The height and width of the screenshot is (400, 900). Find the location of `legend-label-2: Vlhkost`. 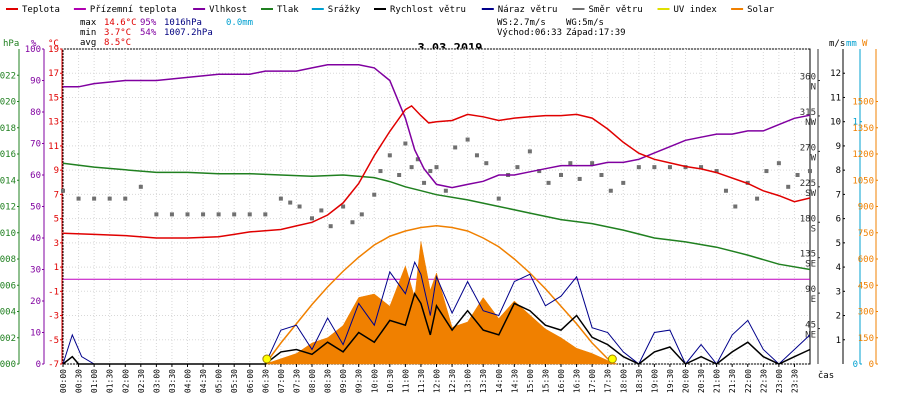

legend-label-2: Vlhkost is located at coordinates (228, 10).